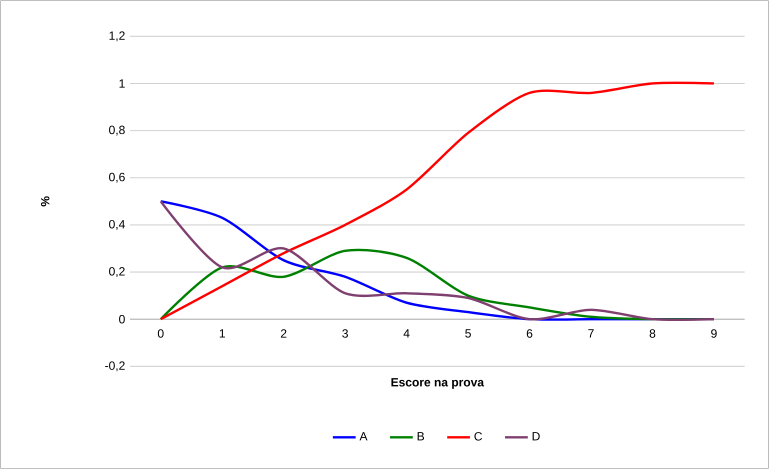  What do you see at coordinates (364, 436) in the screenshot?
I see `legend-label: A` at bounding box center [364, 436].